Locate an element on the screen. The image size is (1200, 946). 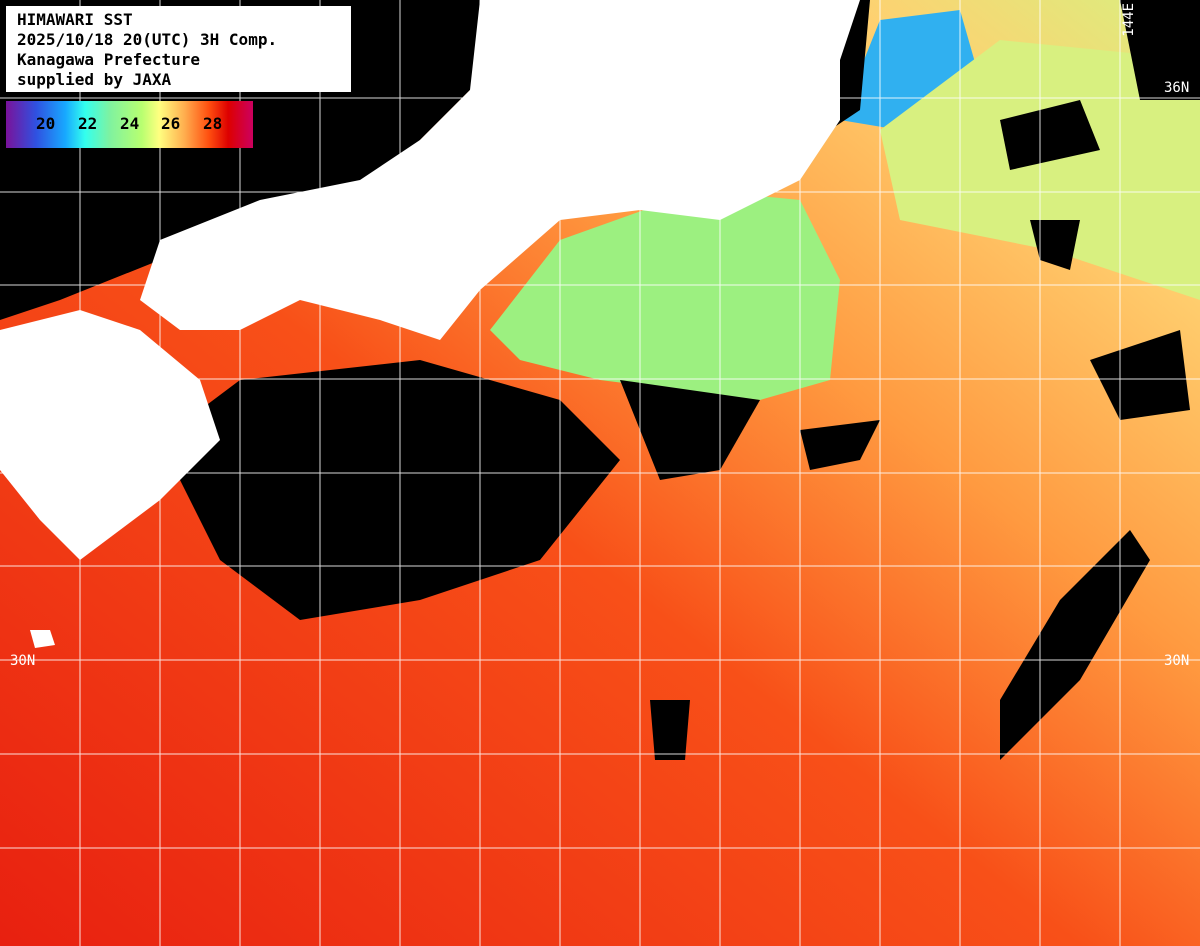
legend-tick: 24 is located at coordinates (130, 123).